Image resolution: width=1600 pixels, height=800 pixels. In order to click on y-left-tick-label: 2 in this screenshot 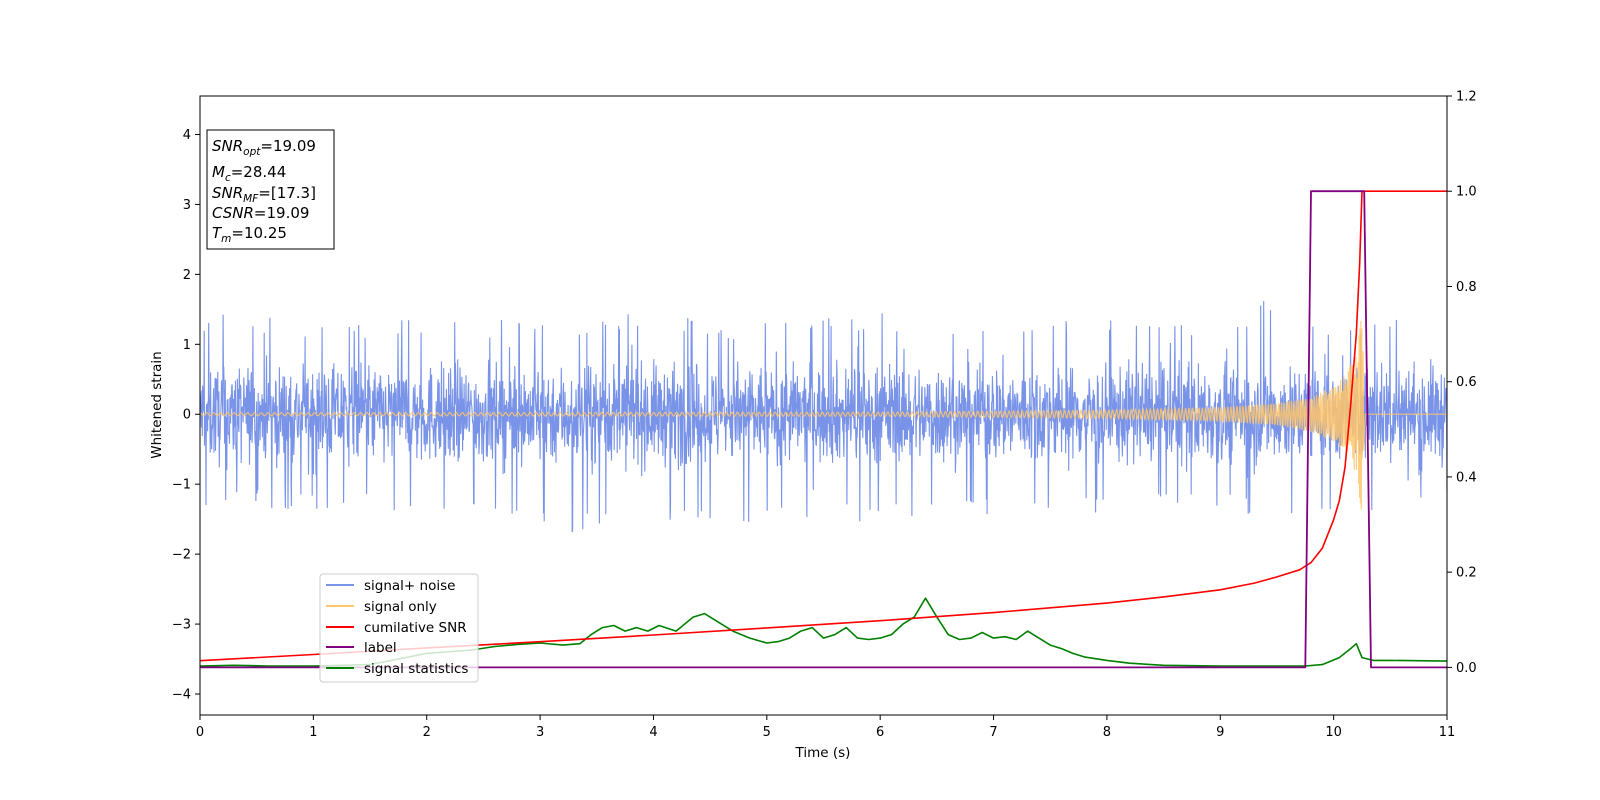, I will do `click(187, 275)`.